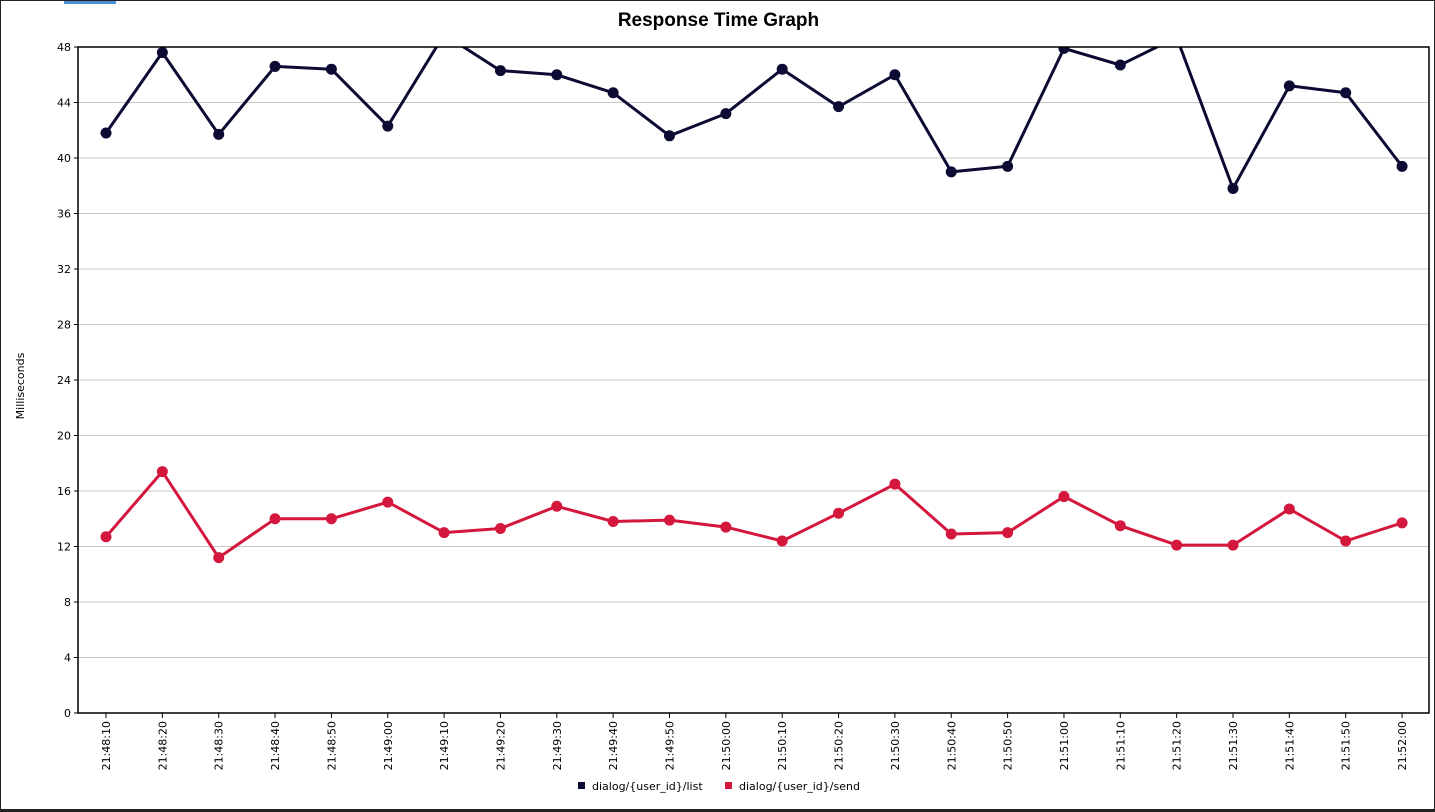  I want to click on y-tick-label: 24, so click(64, 380).